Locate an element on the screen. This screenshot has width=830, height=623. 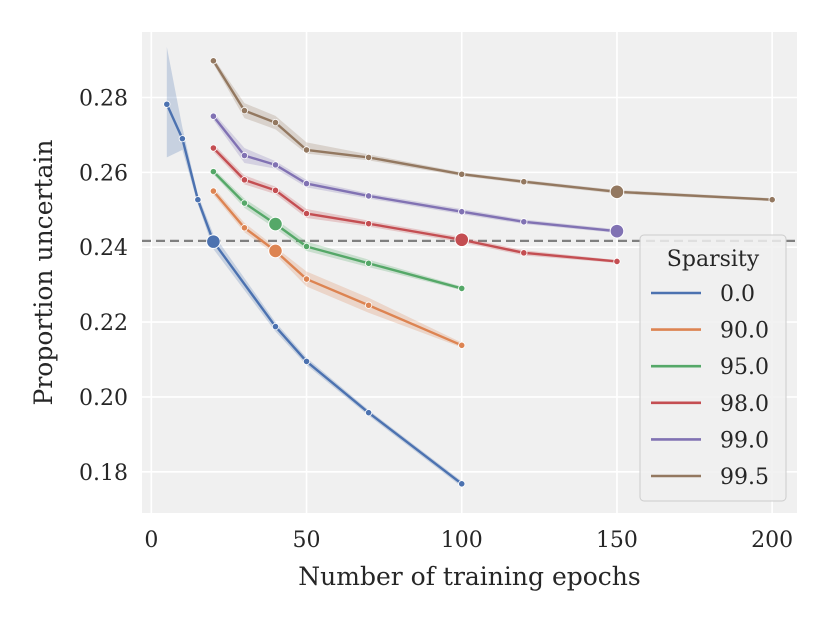
legend-box is located at coordinates (713, 368).